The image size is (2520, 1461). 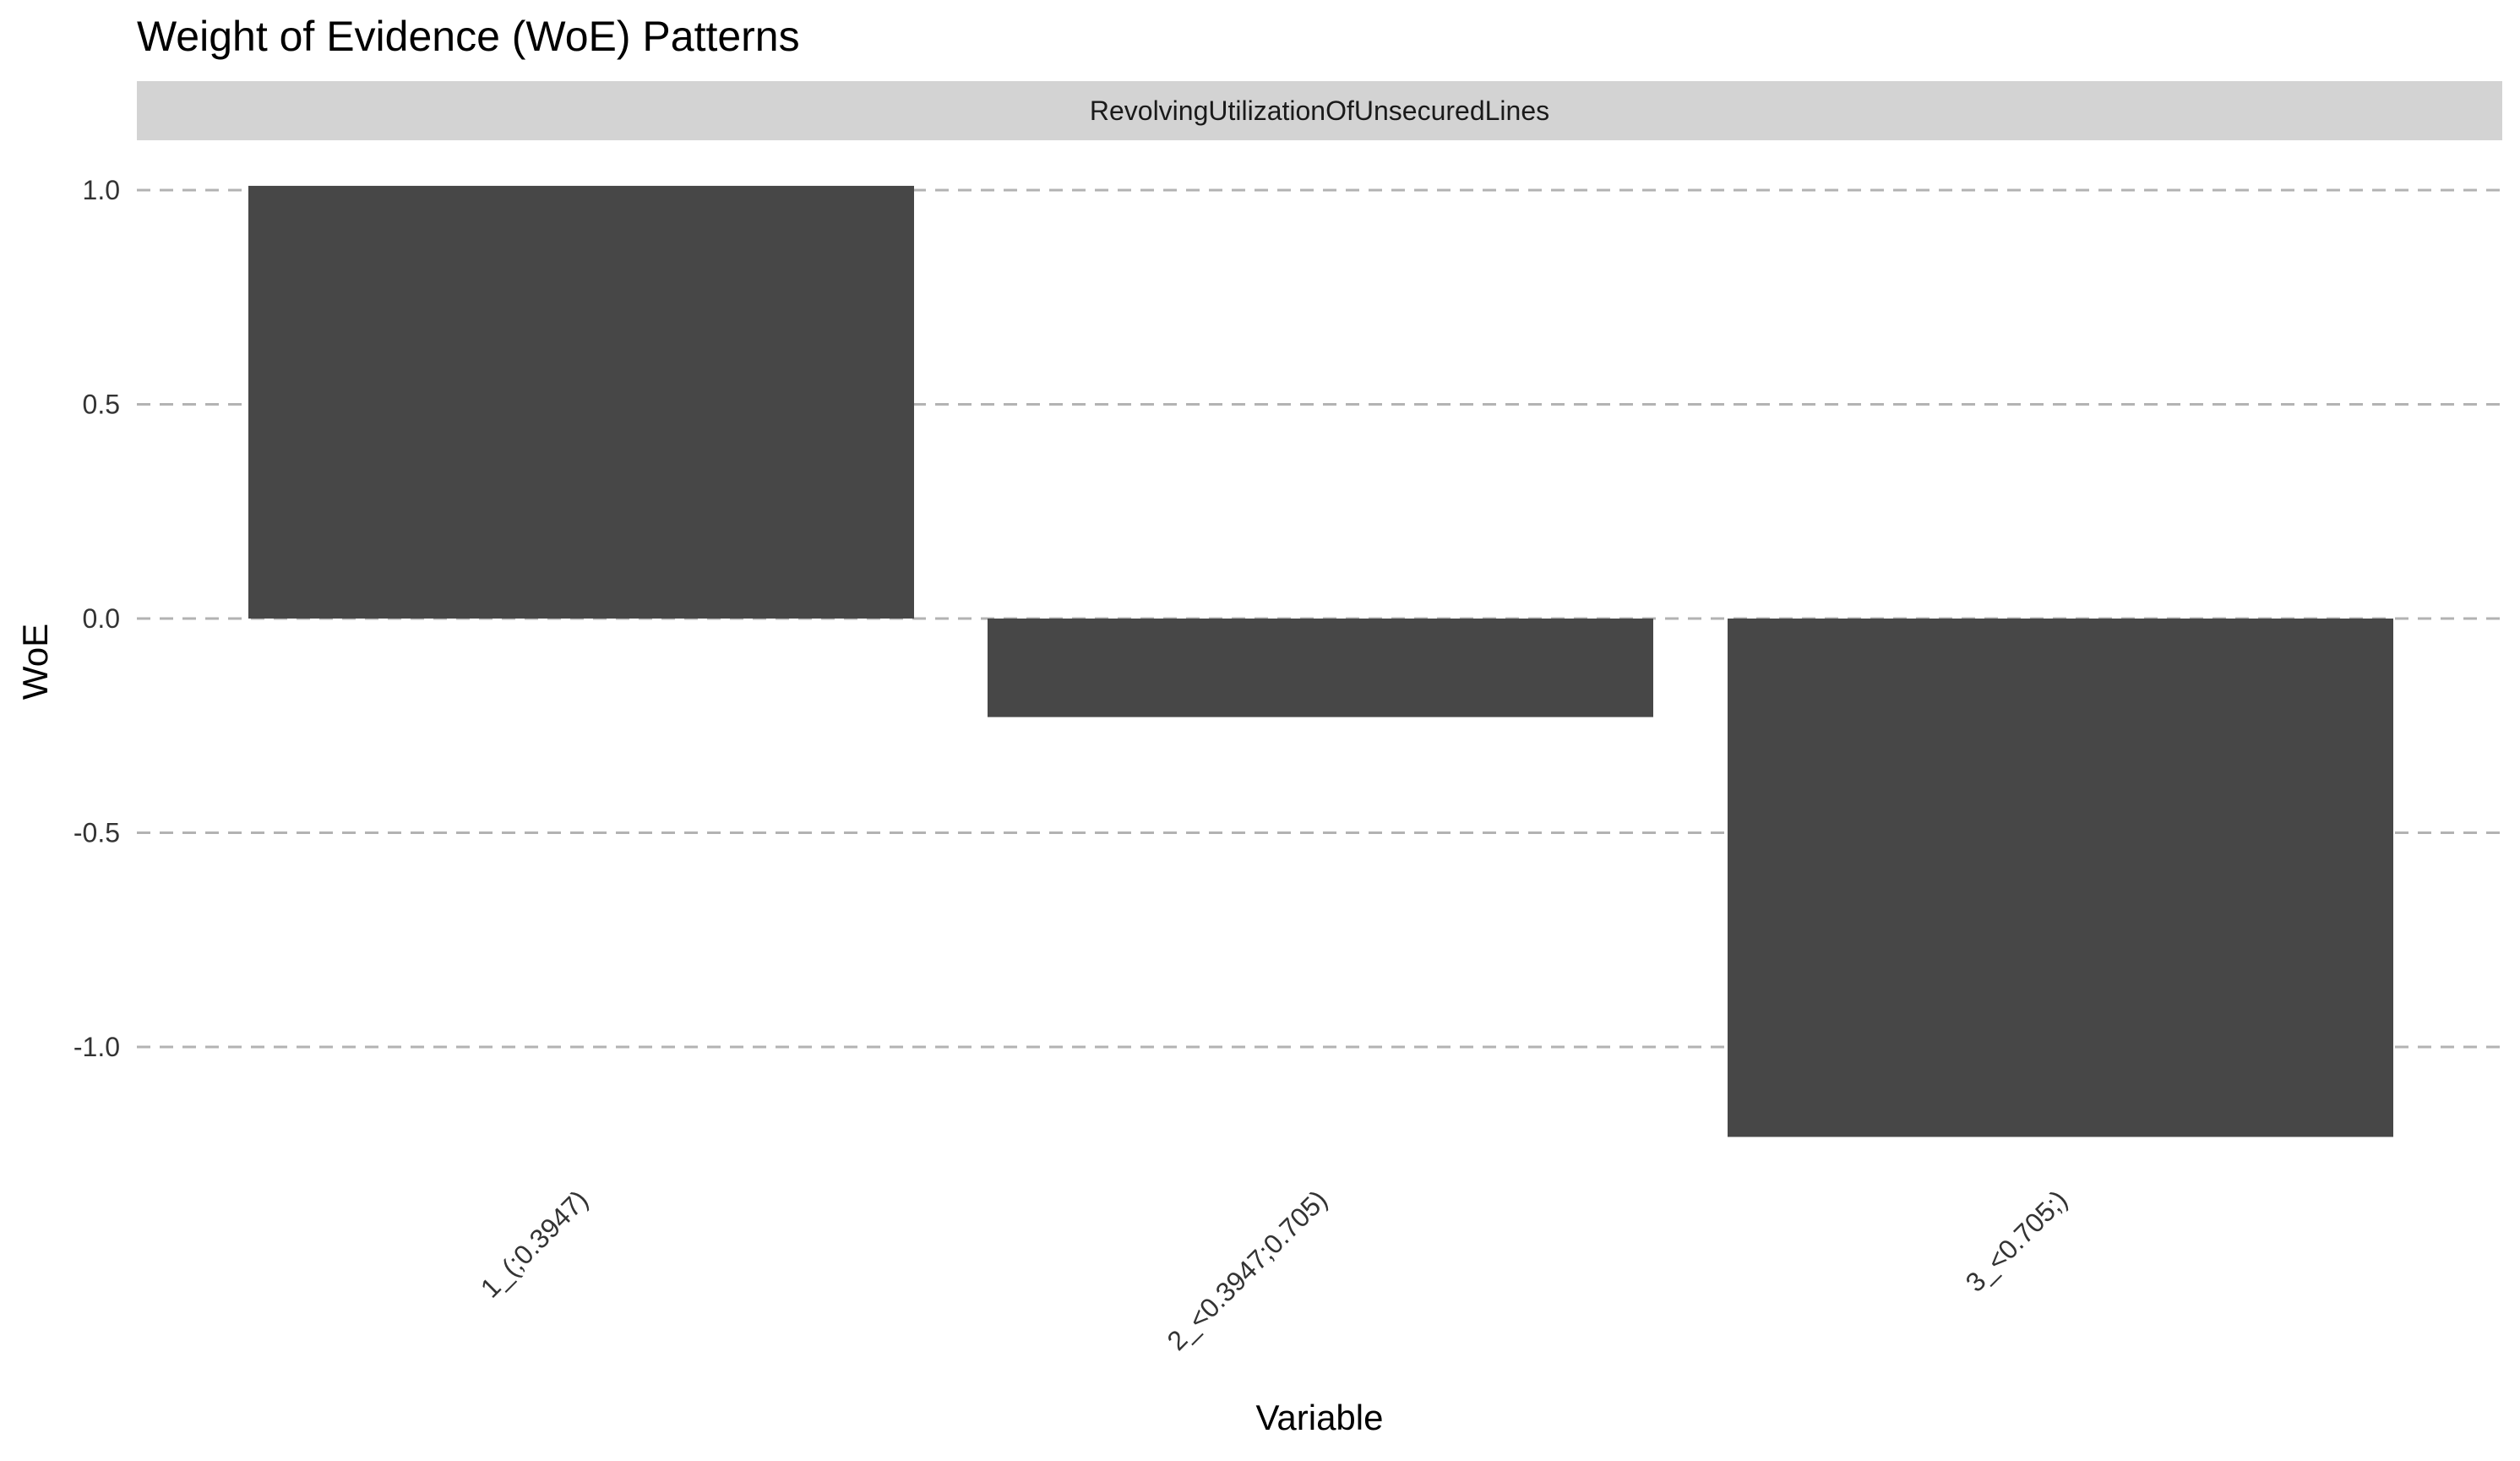 I want to click on y-tick-label: -0.5, so click(x=97, y=833).